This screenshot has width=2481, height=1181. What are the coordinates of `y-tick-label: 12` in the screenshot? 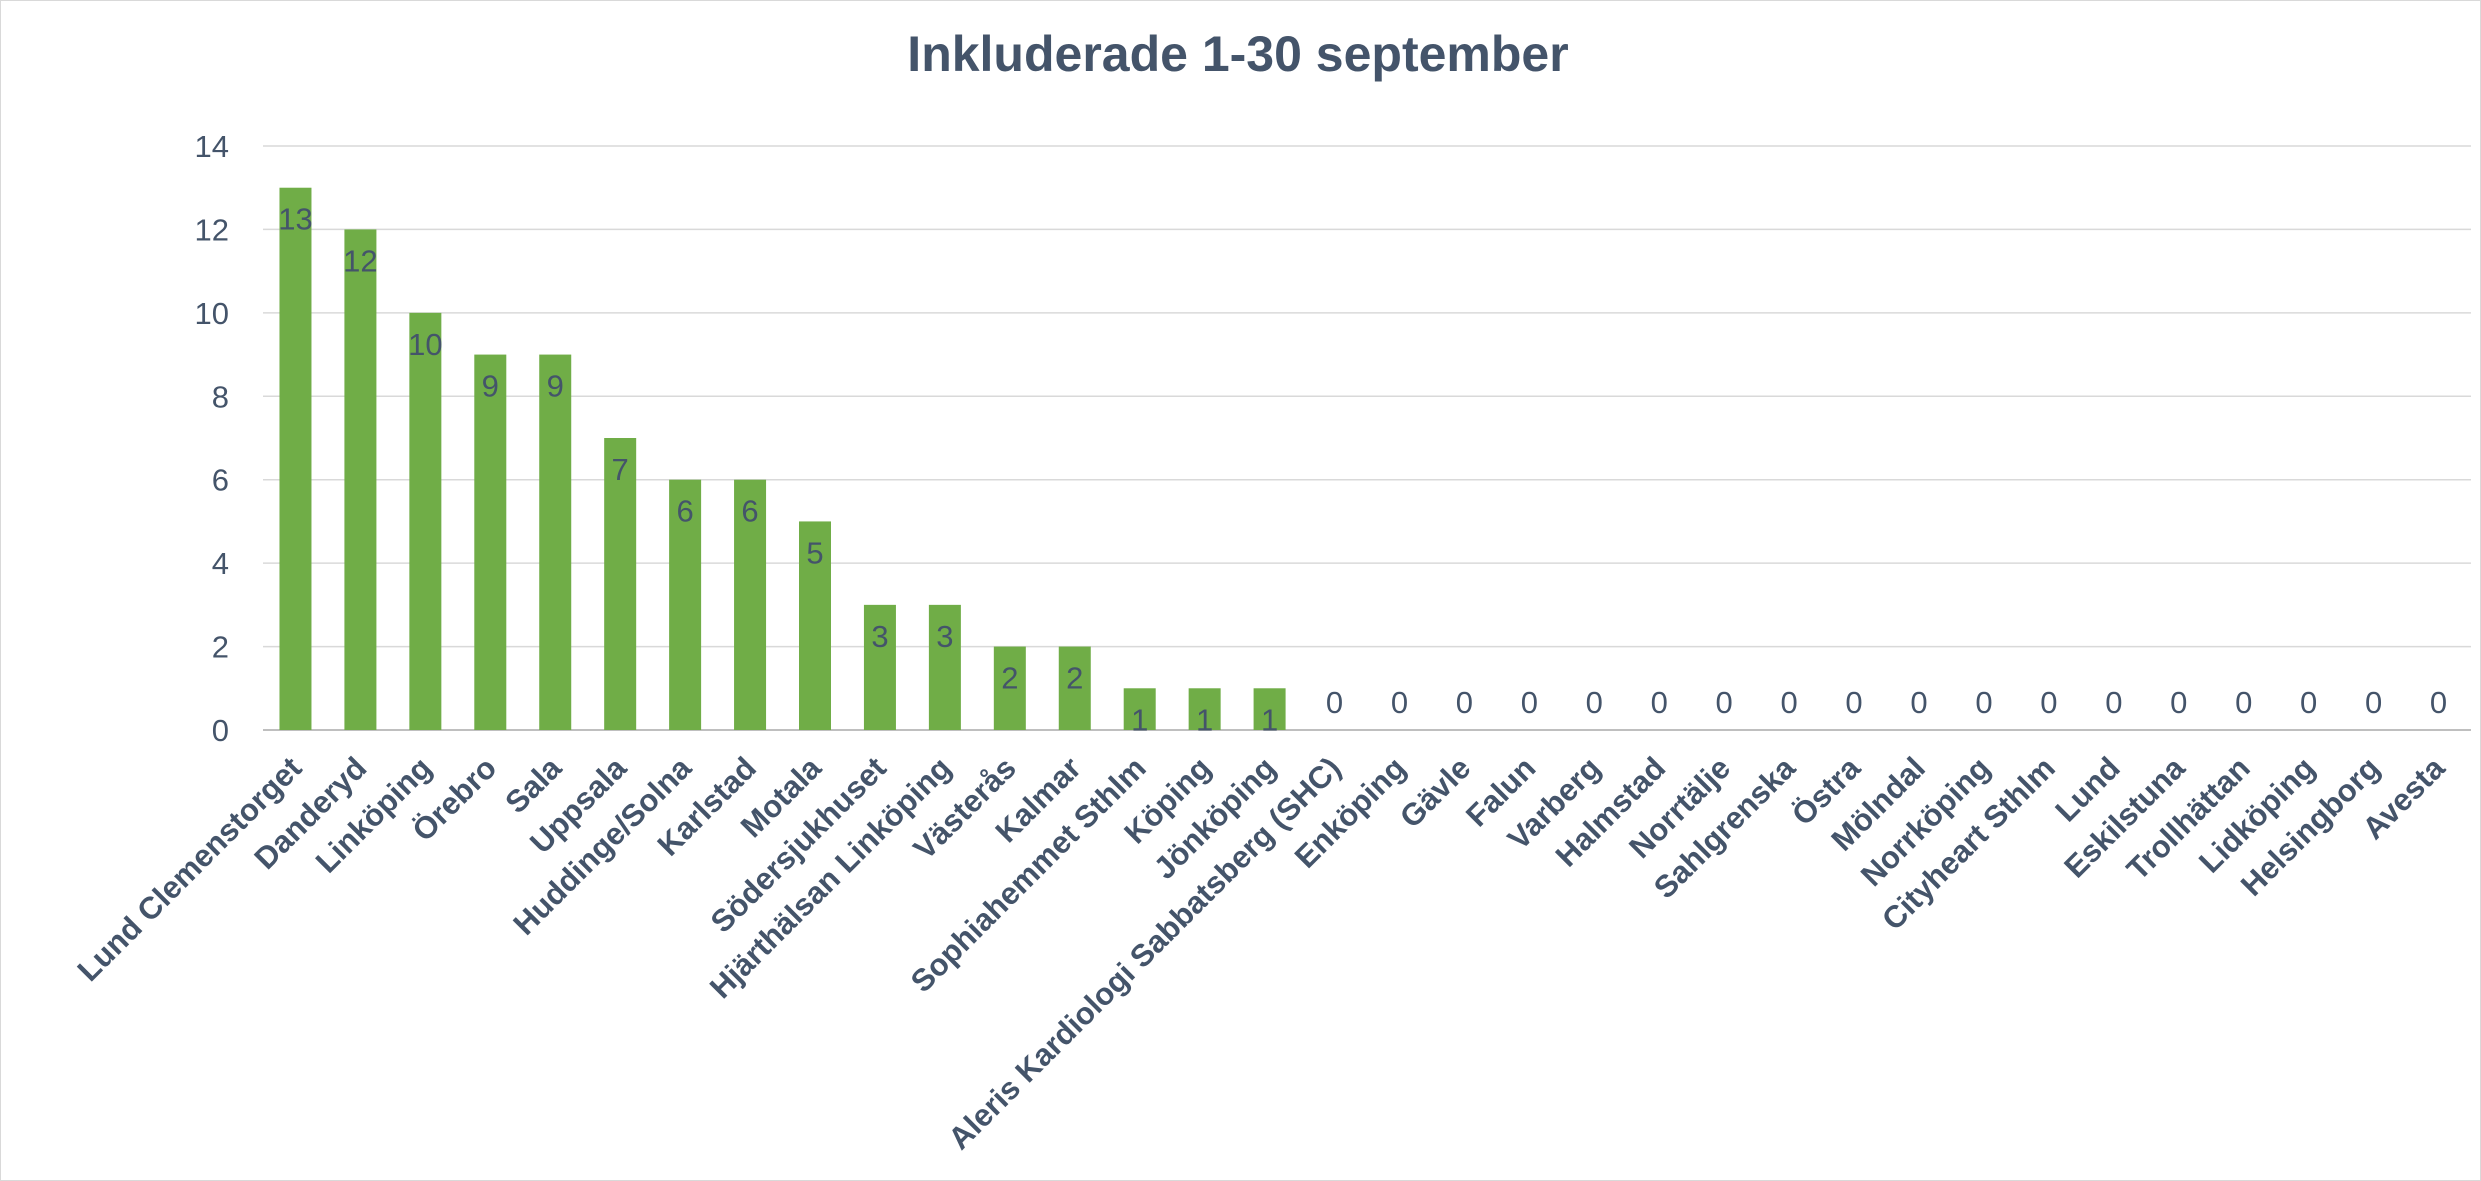 It's located at (212, 229).